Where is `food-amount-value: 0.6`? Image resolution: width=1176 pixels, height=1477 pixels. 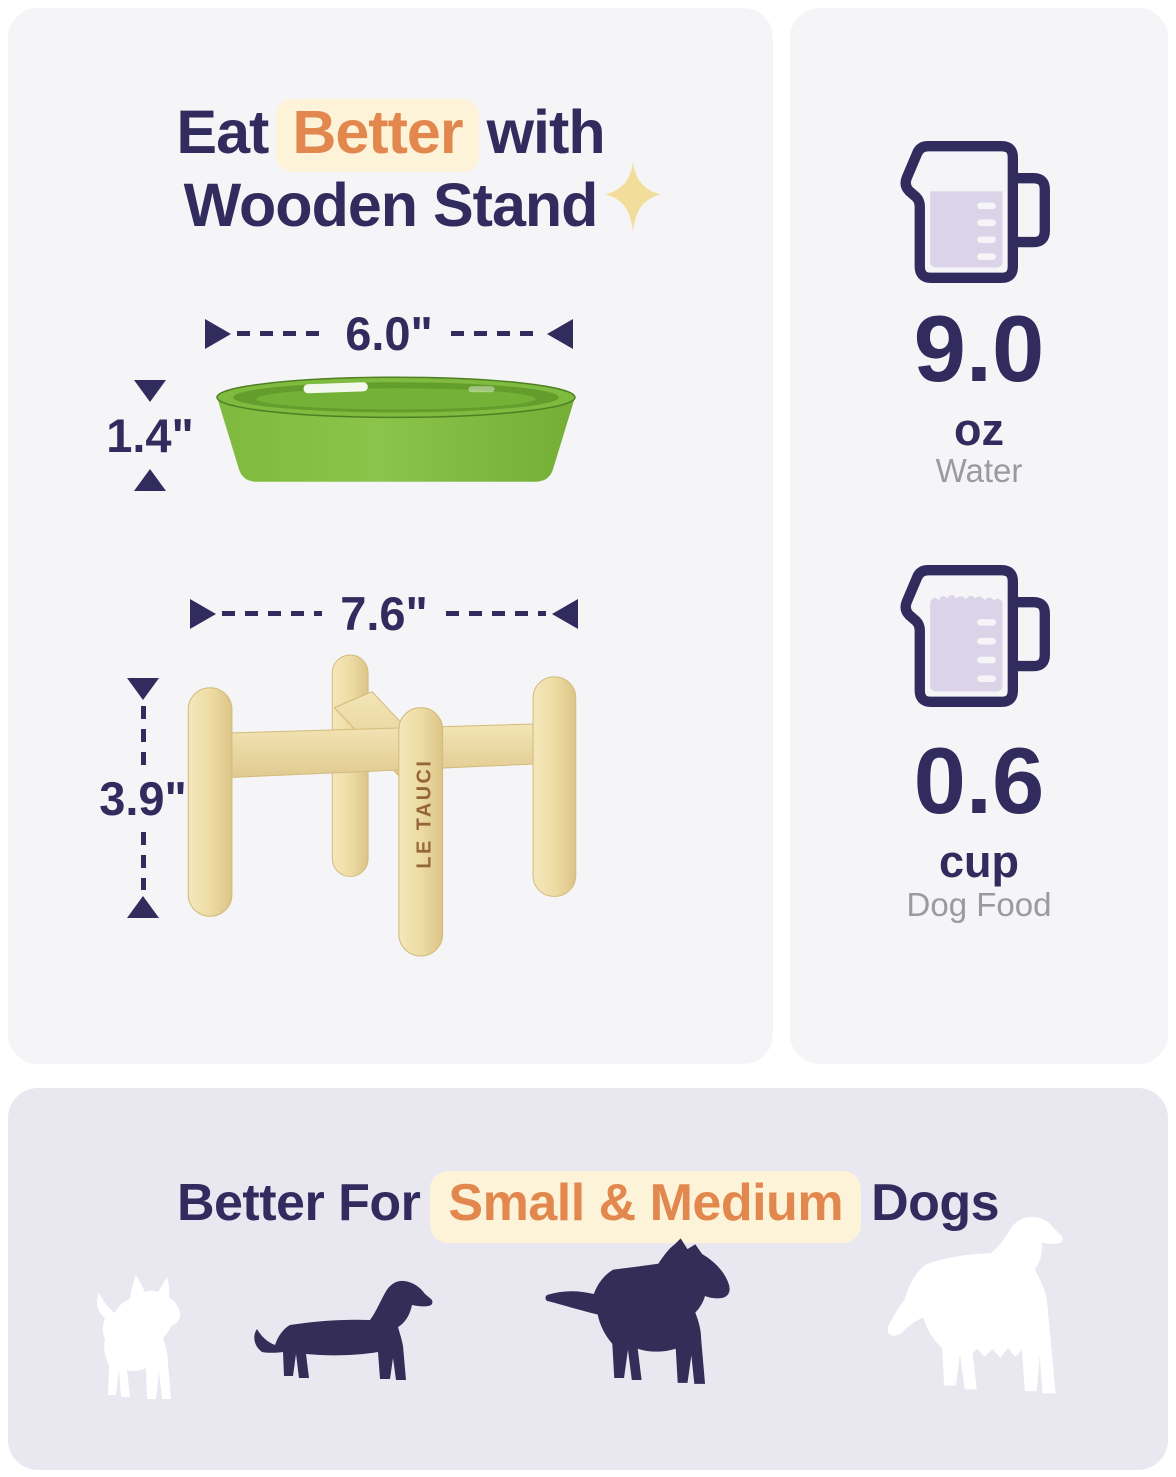
food-amount-value: 0.6 is located at coordinates (979, 780).